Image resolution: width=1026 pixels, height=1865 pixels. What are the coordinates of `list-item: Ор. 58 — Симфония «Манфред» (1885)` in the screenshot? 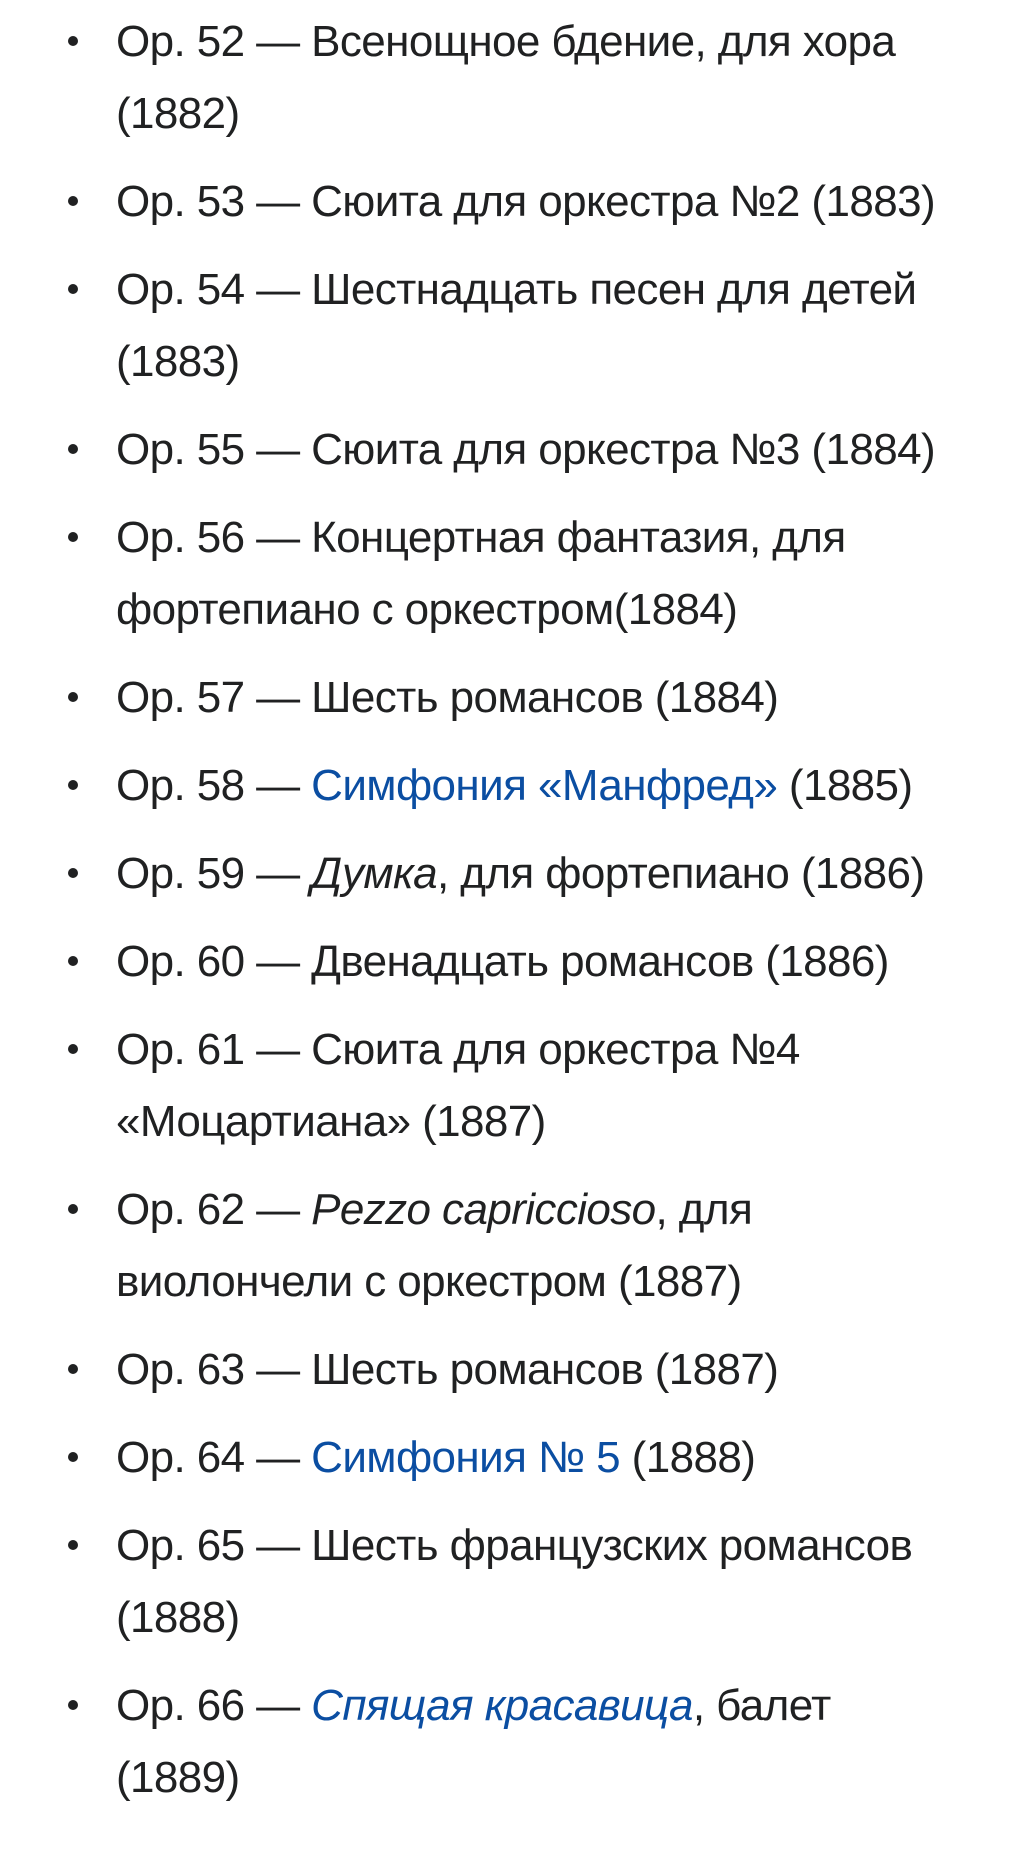 It's located at (513, 786).